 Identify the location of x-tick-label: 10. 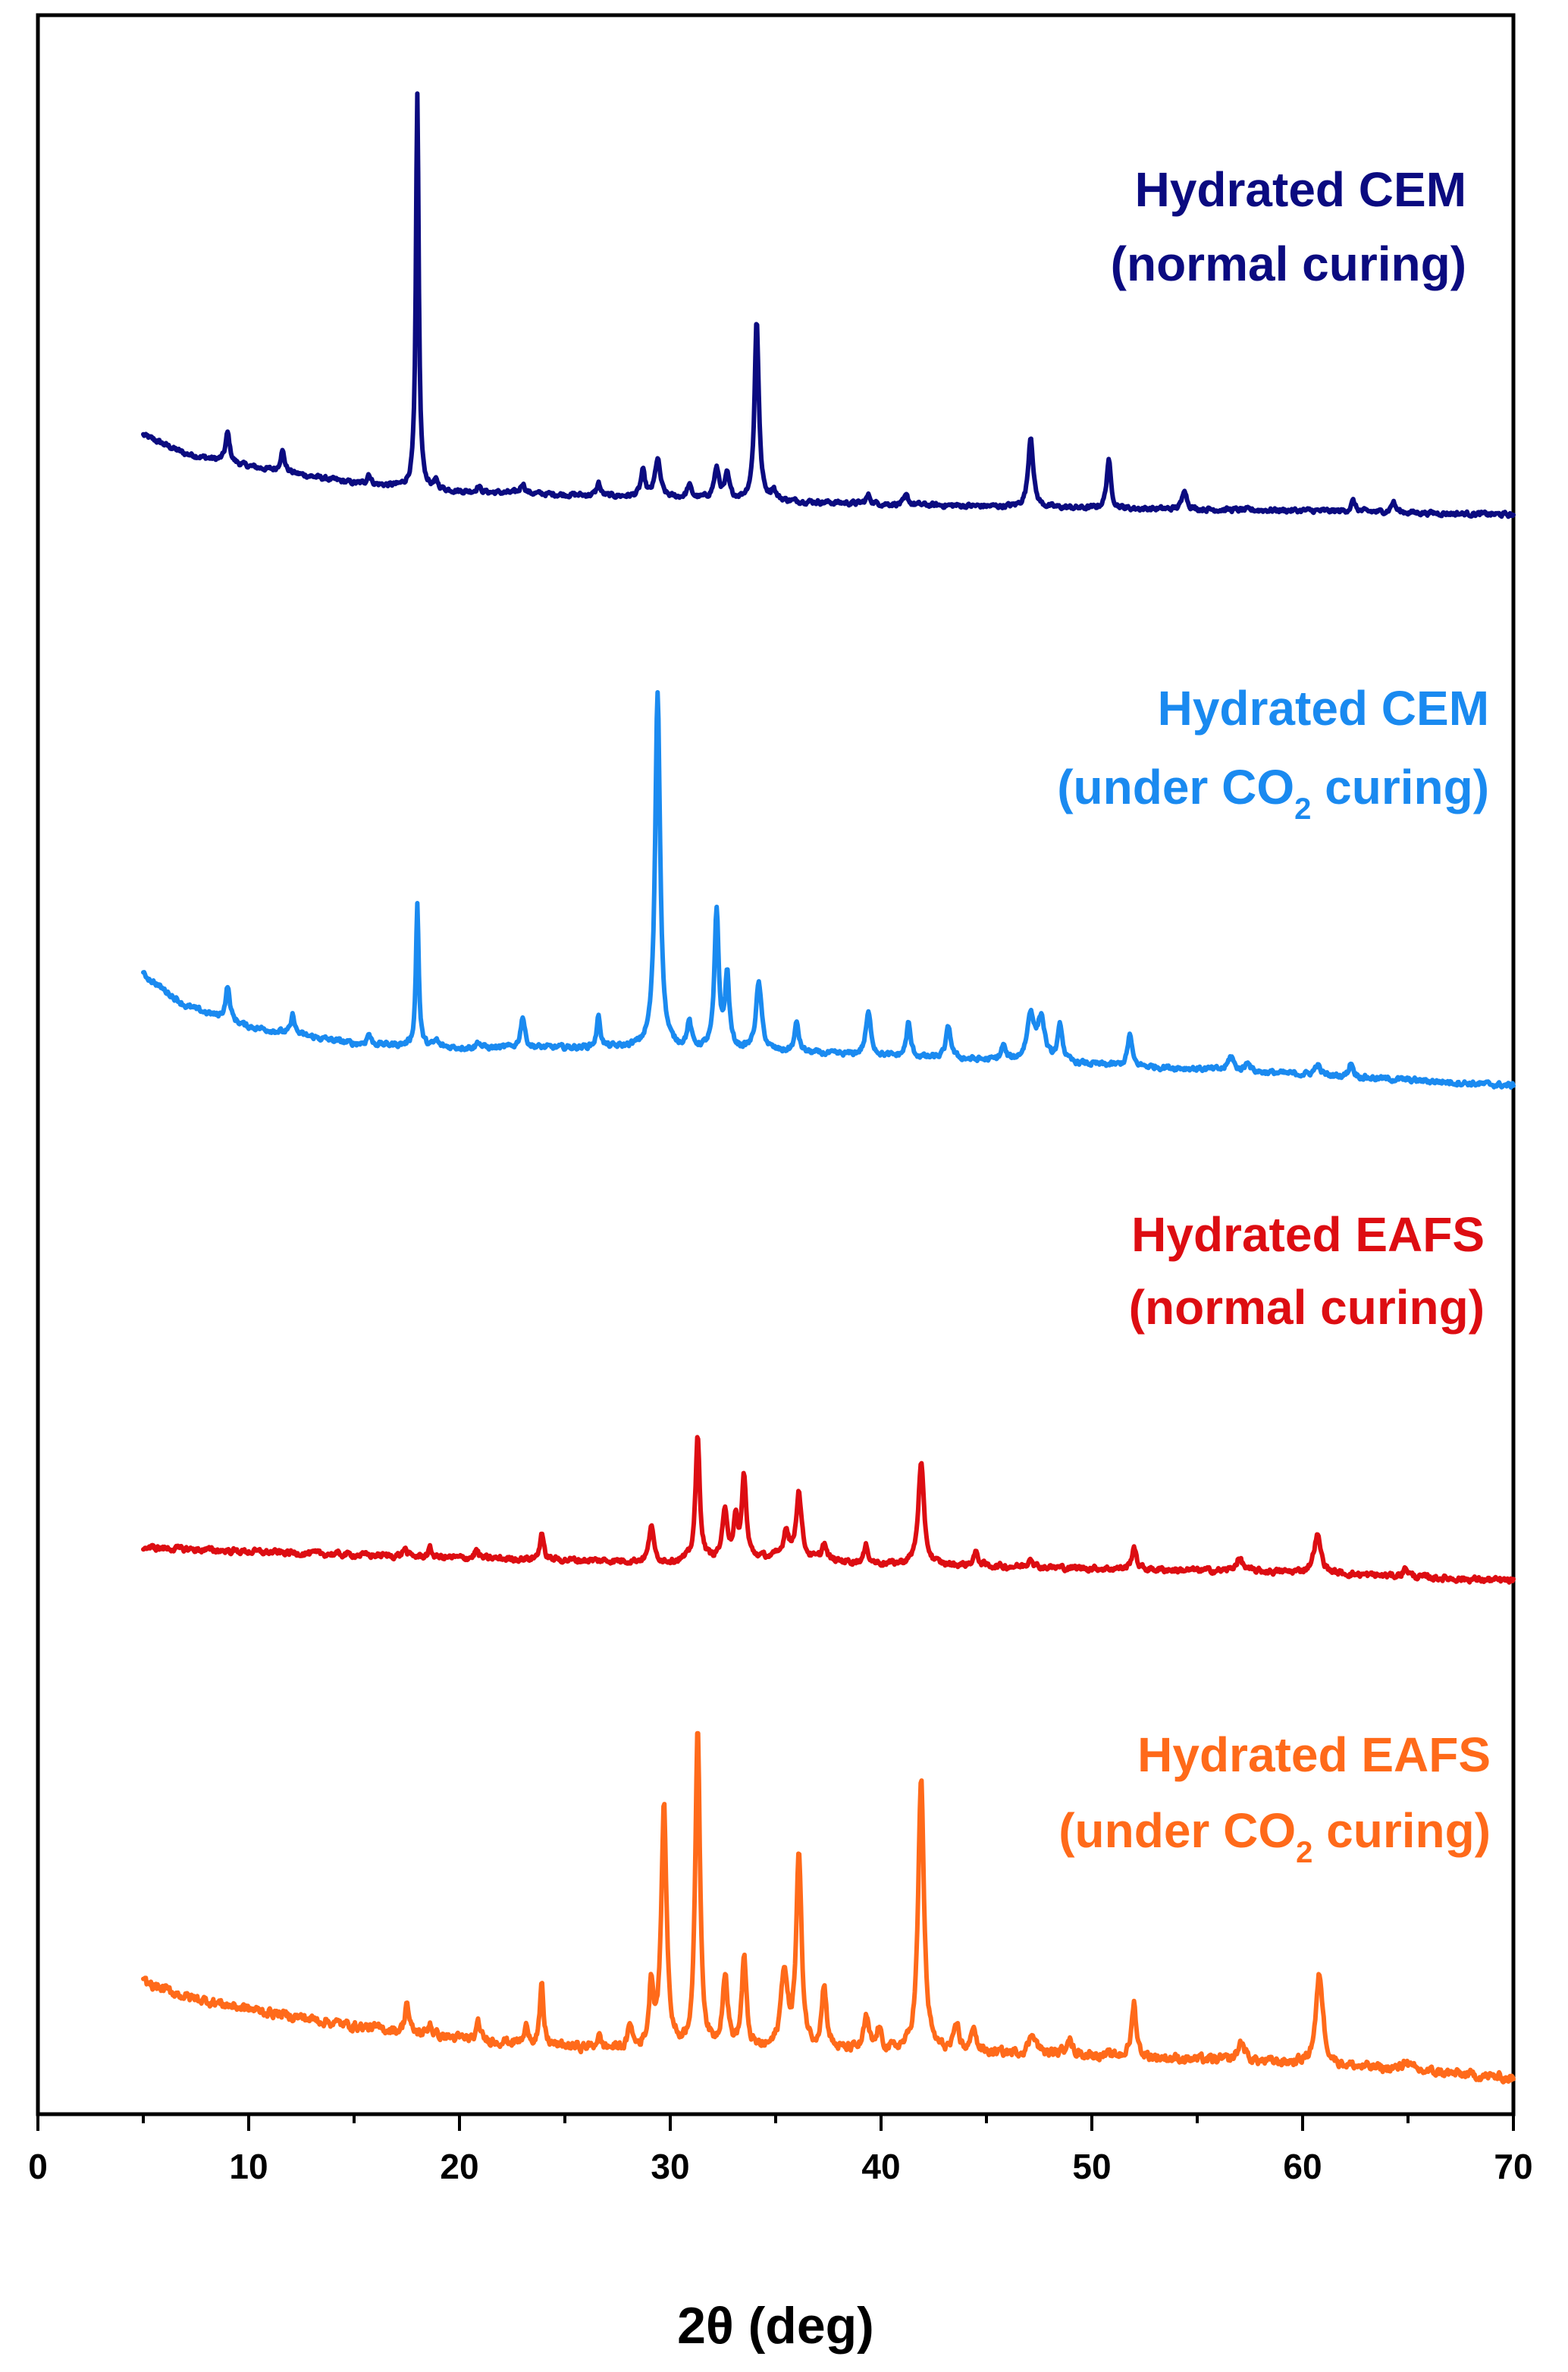
(249, 2166).